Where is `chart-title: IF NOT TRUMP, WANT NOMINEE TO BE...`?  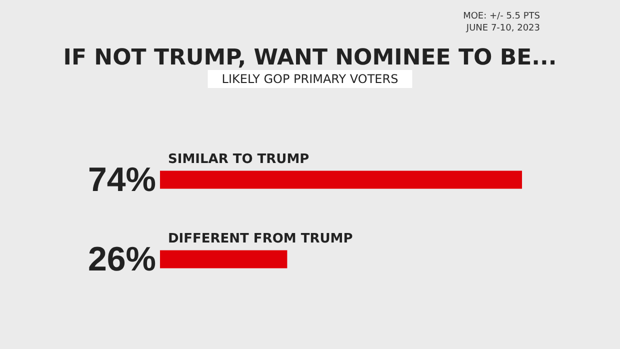
chart-title: IF NOT TRUMP, WANT NOMINEE TO BE... is located at coordinates (310, 58).